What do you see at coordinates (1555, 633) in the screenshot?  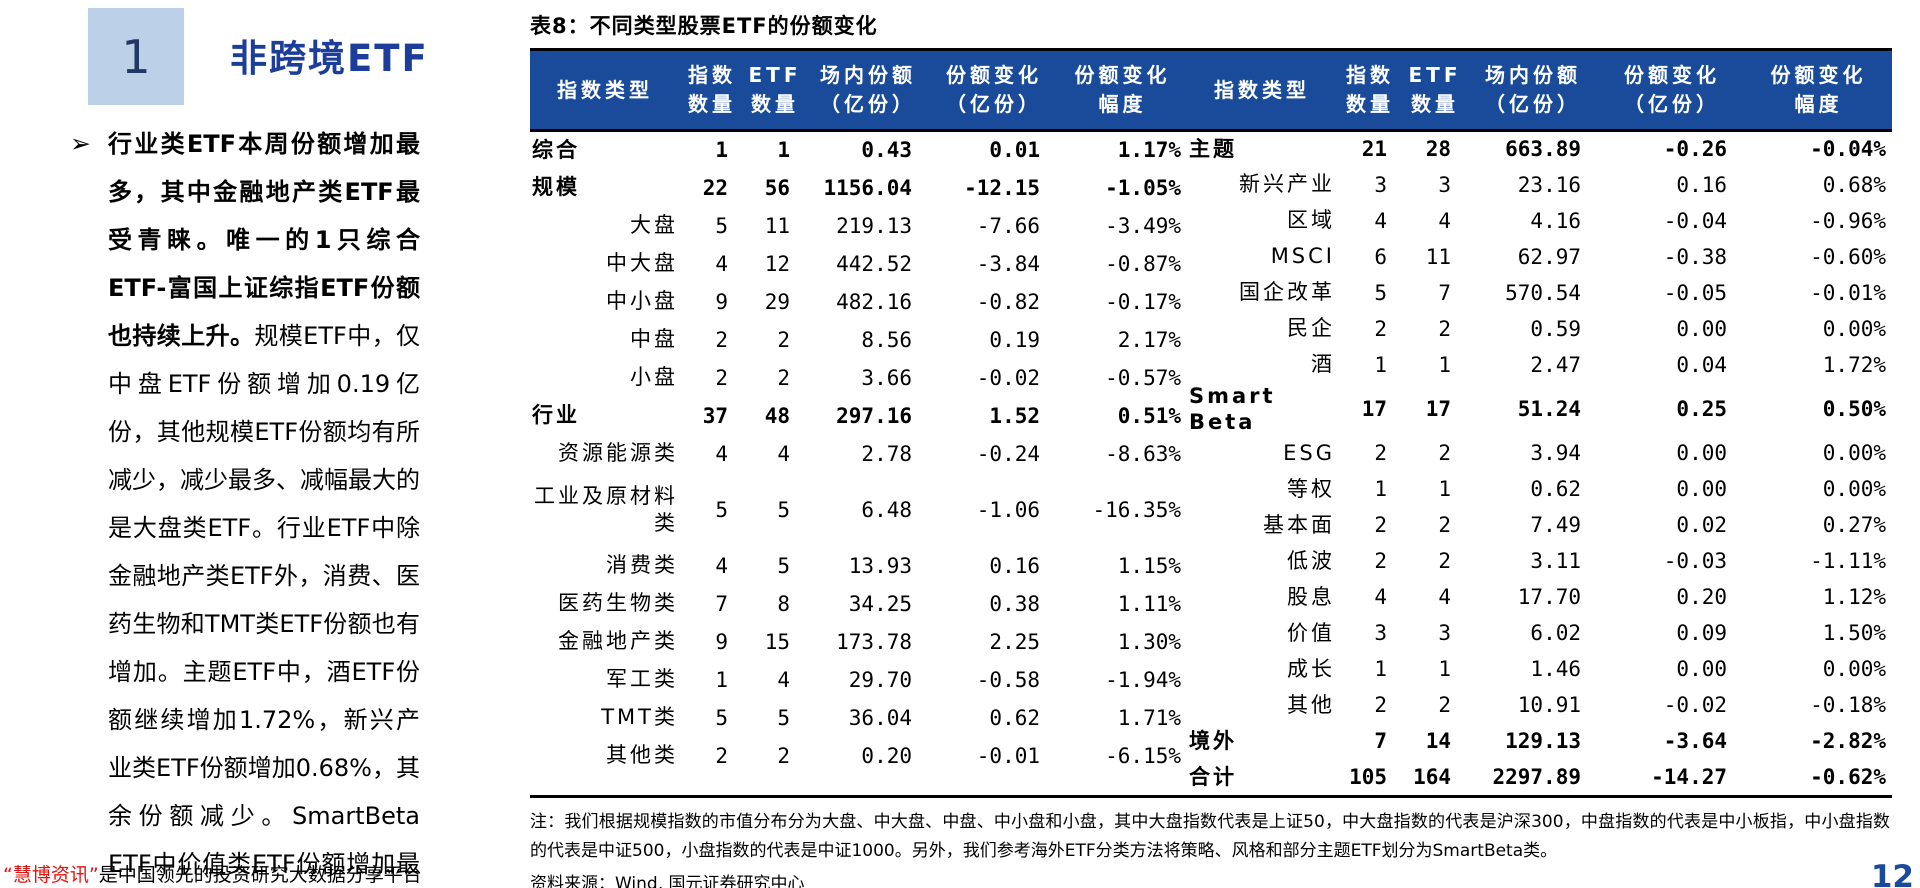 I see `shares-cell: 6.02` at bounding box center [1555, 633].